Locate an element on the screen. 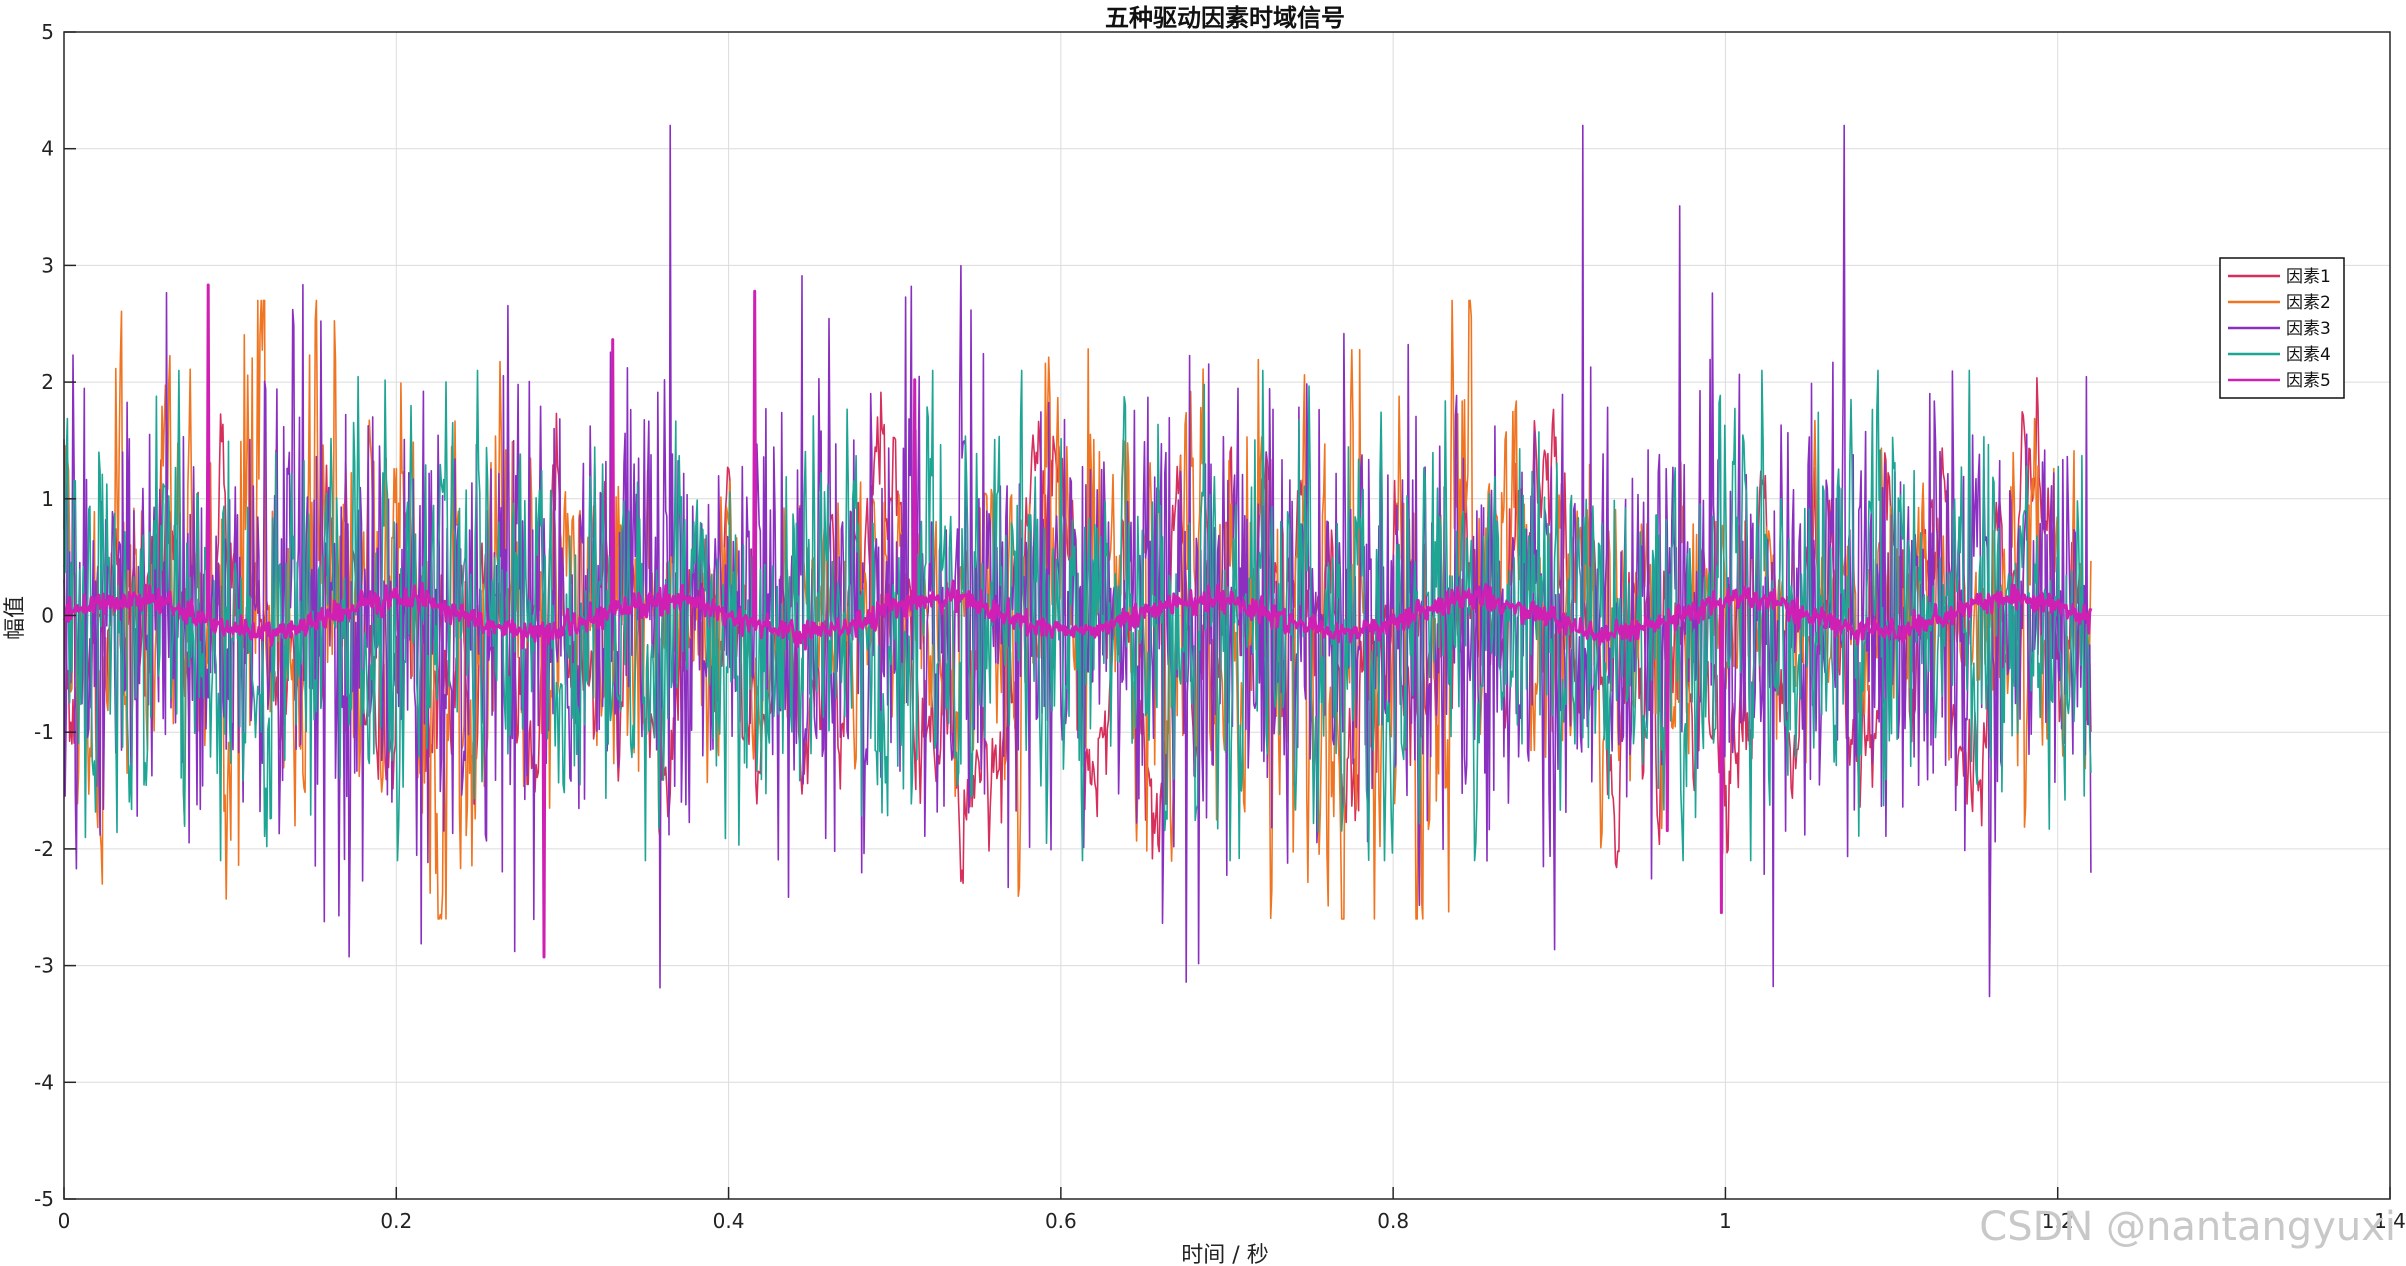 Image resolution: width=2406 pixels, height=1266 pixels. x-tick-label: 0.4 is located at coordinates (729, 1221).